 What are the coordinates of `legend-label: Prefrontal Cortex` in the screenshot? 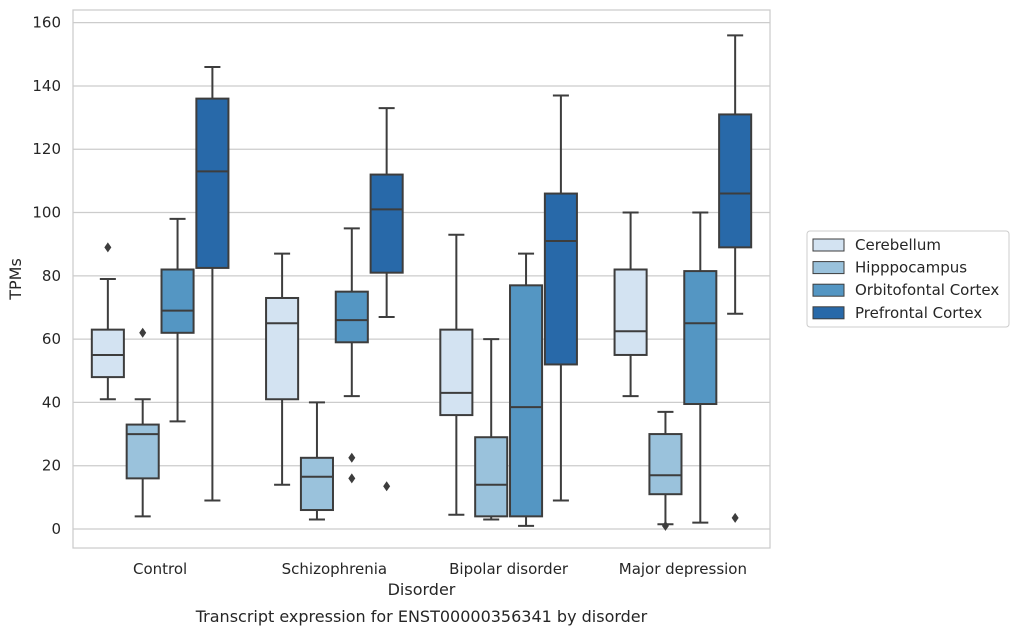 It's located at (918, 313).